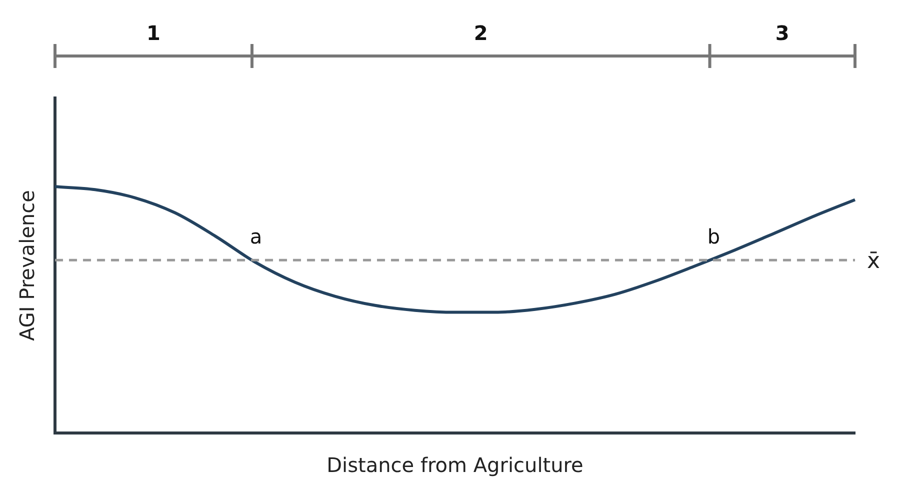 The image size is (903, 496). I want to click on annotation: b, so click(713, 236).